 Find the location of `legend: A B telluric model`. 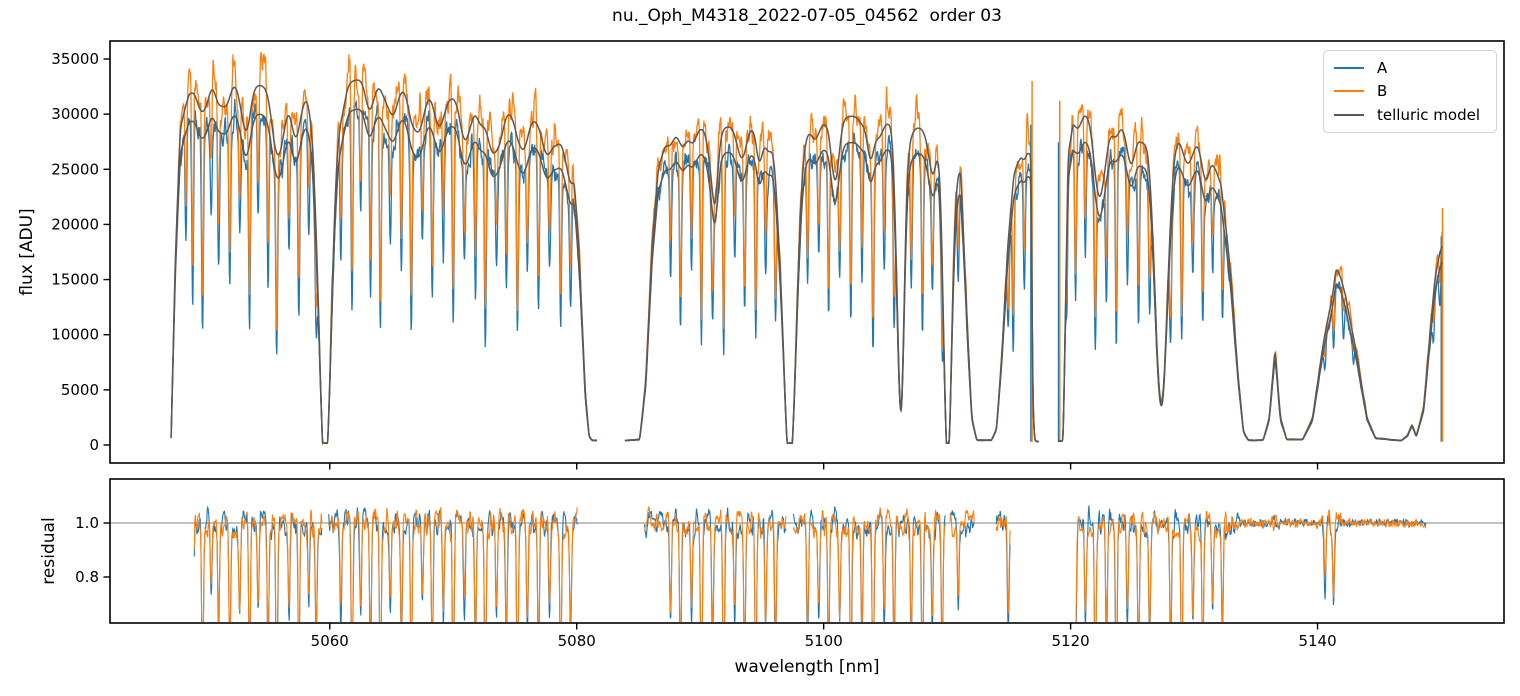

legend: A B telluric model is located at coordinates (1410, 91).